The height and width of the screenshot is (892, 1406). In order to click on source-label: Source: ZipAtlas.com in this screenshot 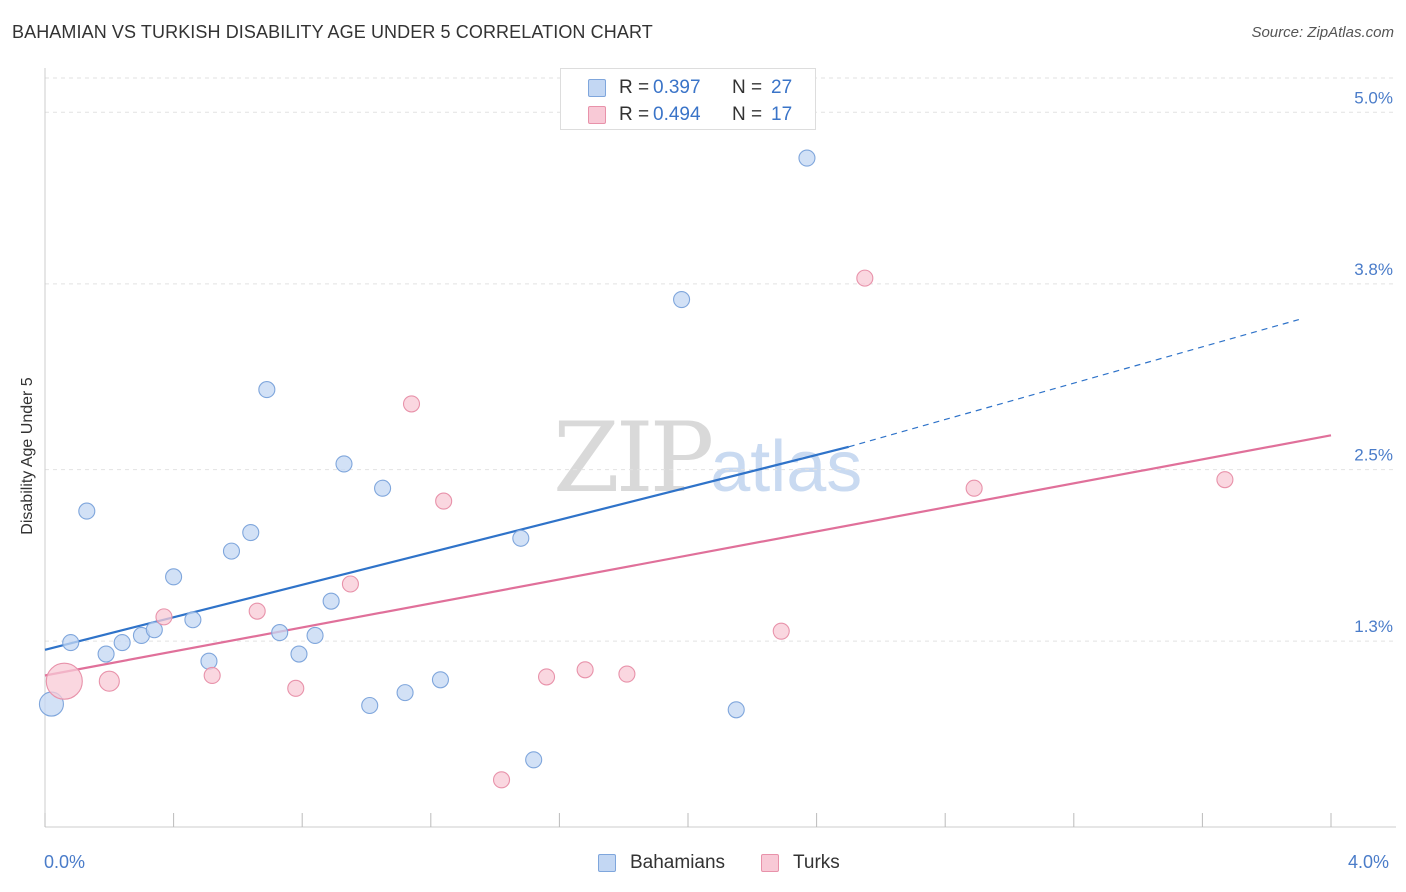, I will do `click(1322, 32)`.